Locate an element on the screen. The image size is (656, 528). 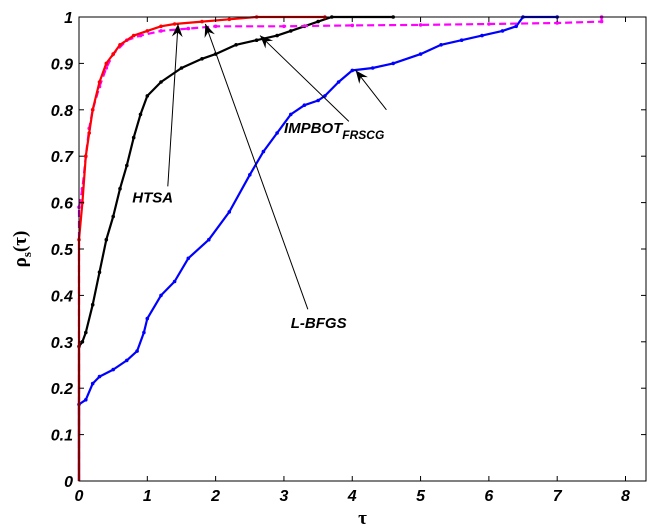
y-axis-title-sub: s is located at coordinates (26, 254).